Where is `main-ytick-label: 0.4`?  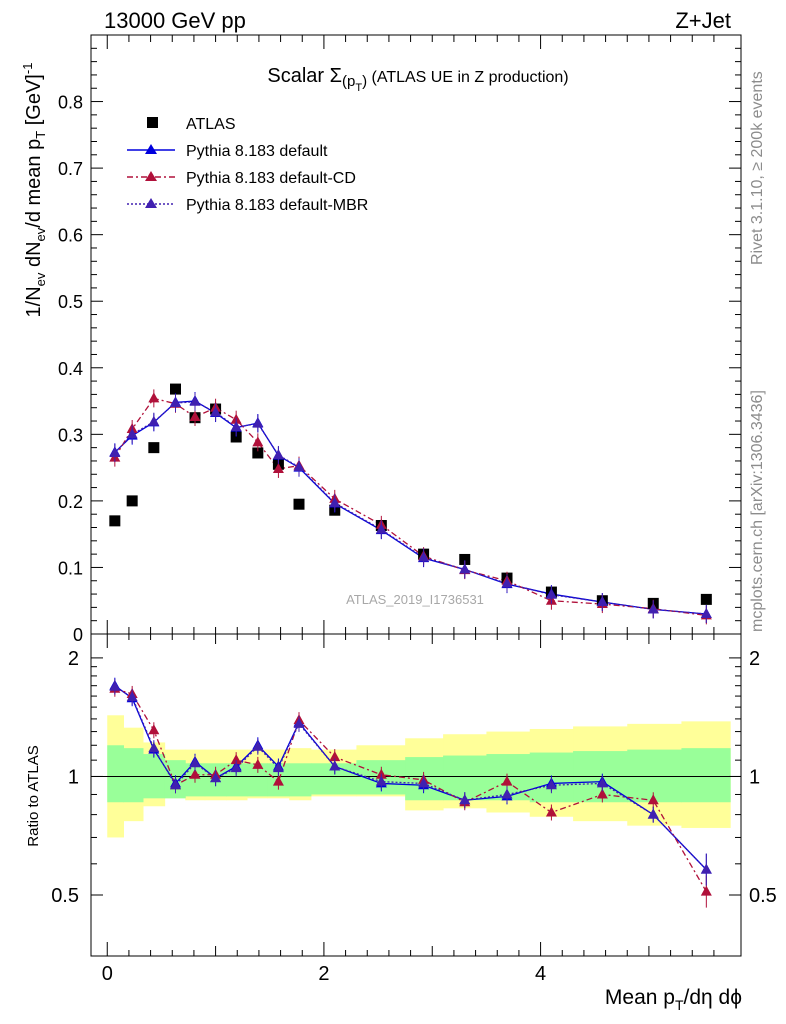 main-ytick-label: 0.4 is located at coordinates (70, 369).